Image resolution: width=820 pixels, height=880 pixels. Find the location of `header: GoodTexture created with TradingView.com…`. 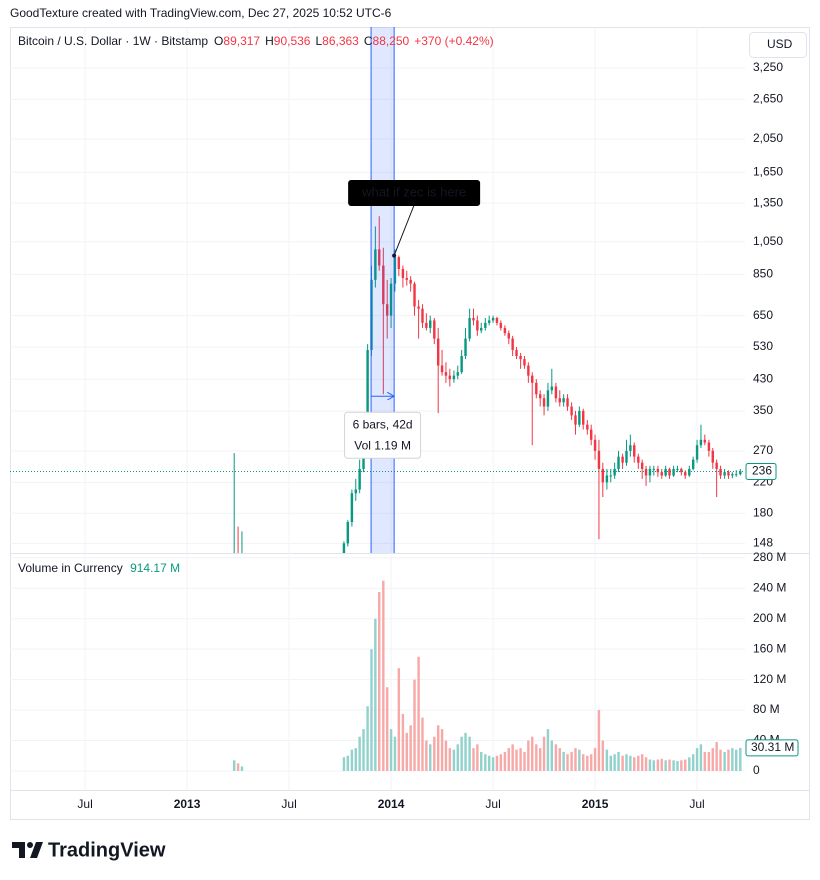

header: GoodTexture created with TradingView.com… is located at coordinates (201, 13).